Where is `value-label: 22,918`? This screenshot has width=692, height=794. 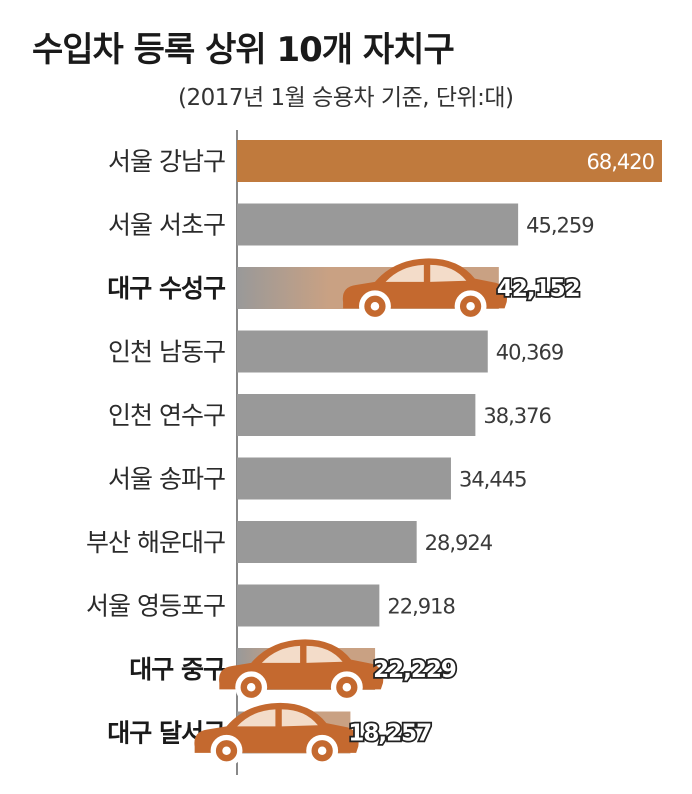 value-label: 22,918 is located at coordinates (420, 607).